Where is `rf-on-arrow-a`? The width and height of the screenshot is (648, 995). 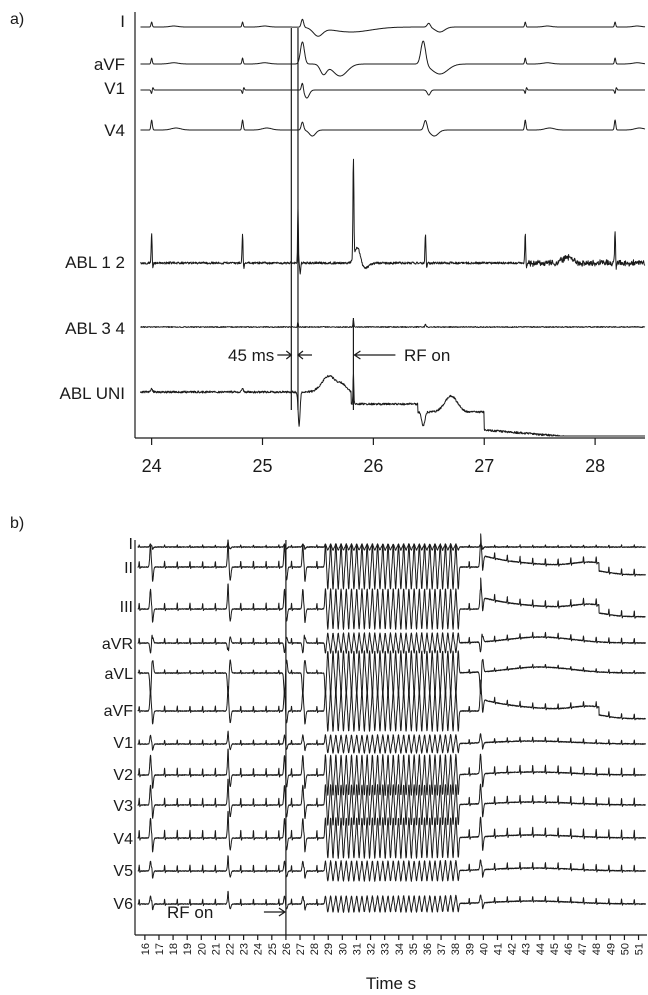 rf-on-arrow-a is located at coordinates (374, 355).